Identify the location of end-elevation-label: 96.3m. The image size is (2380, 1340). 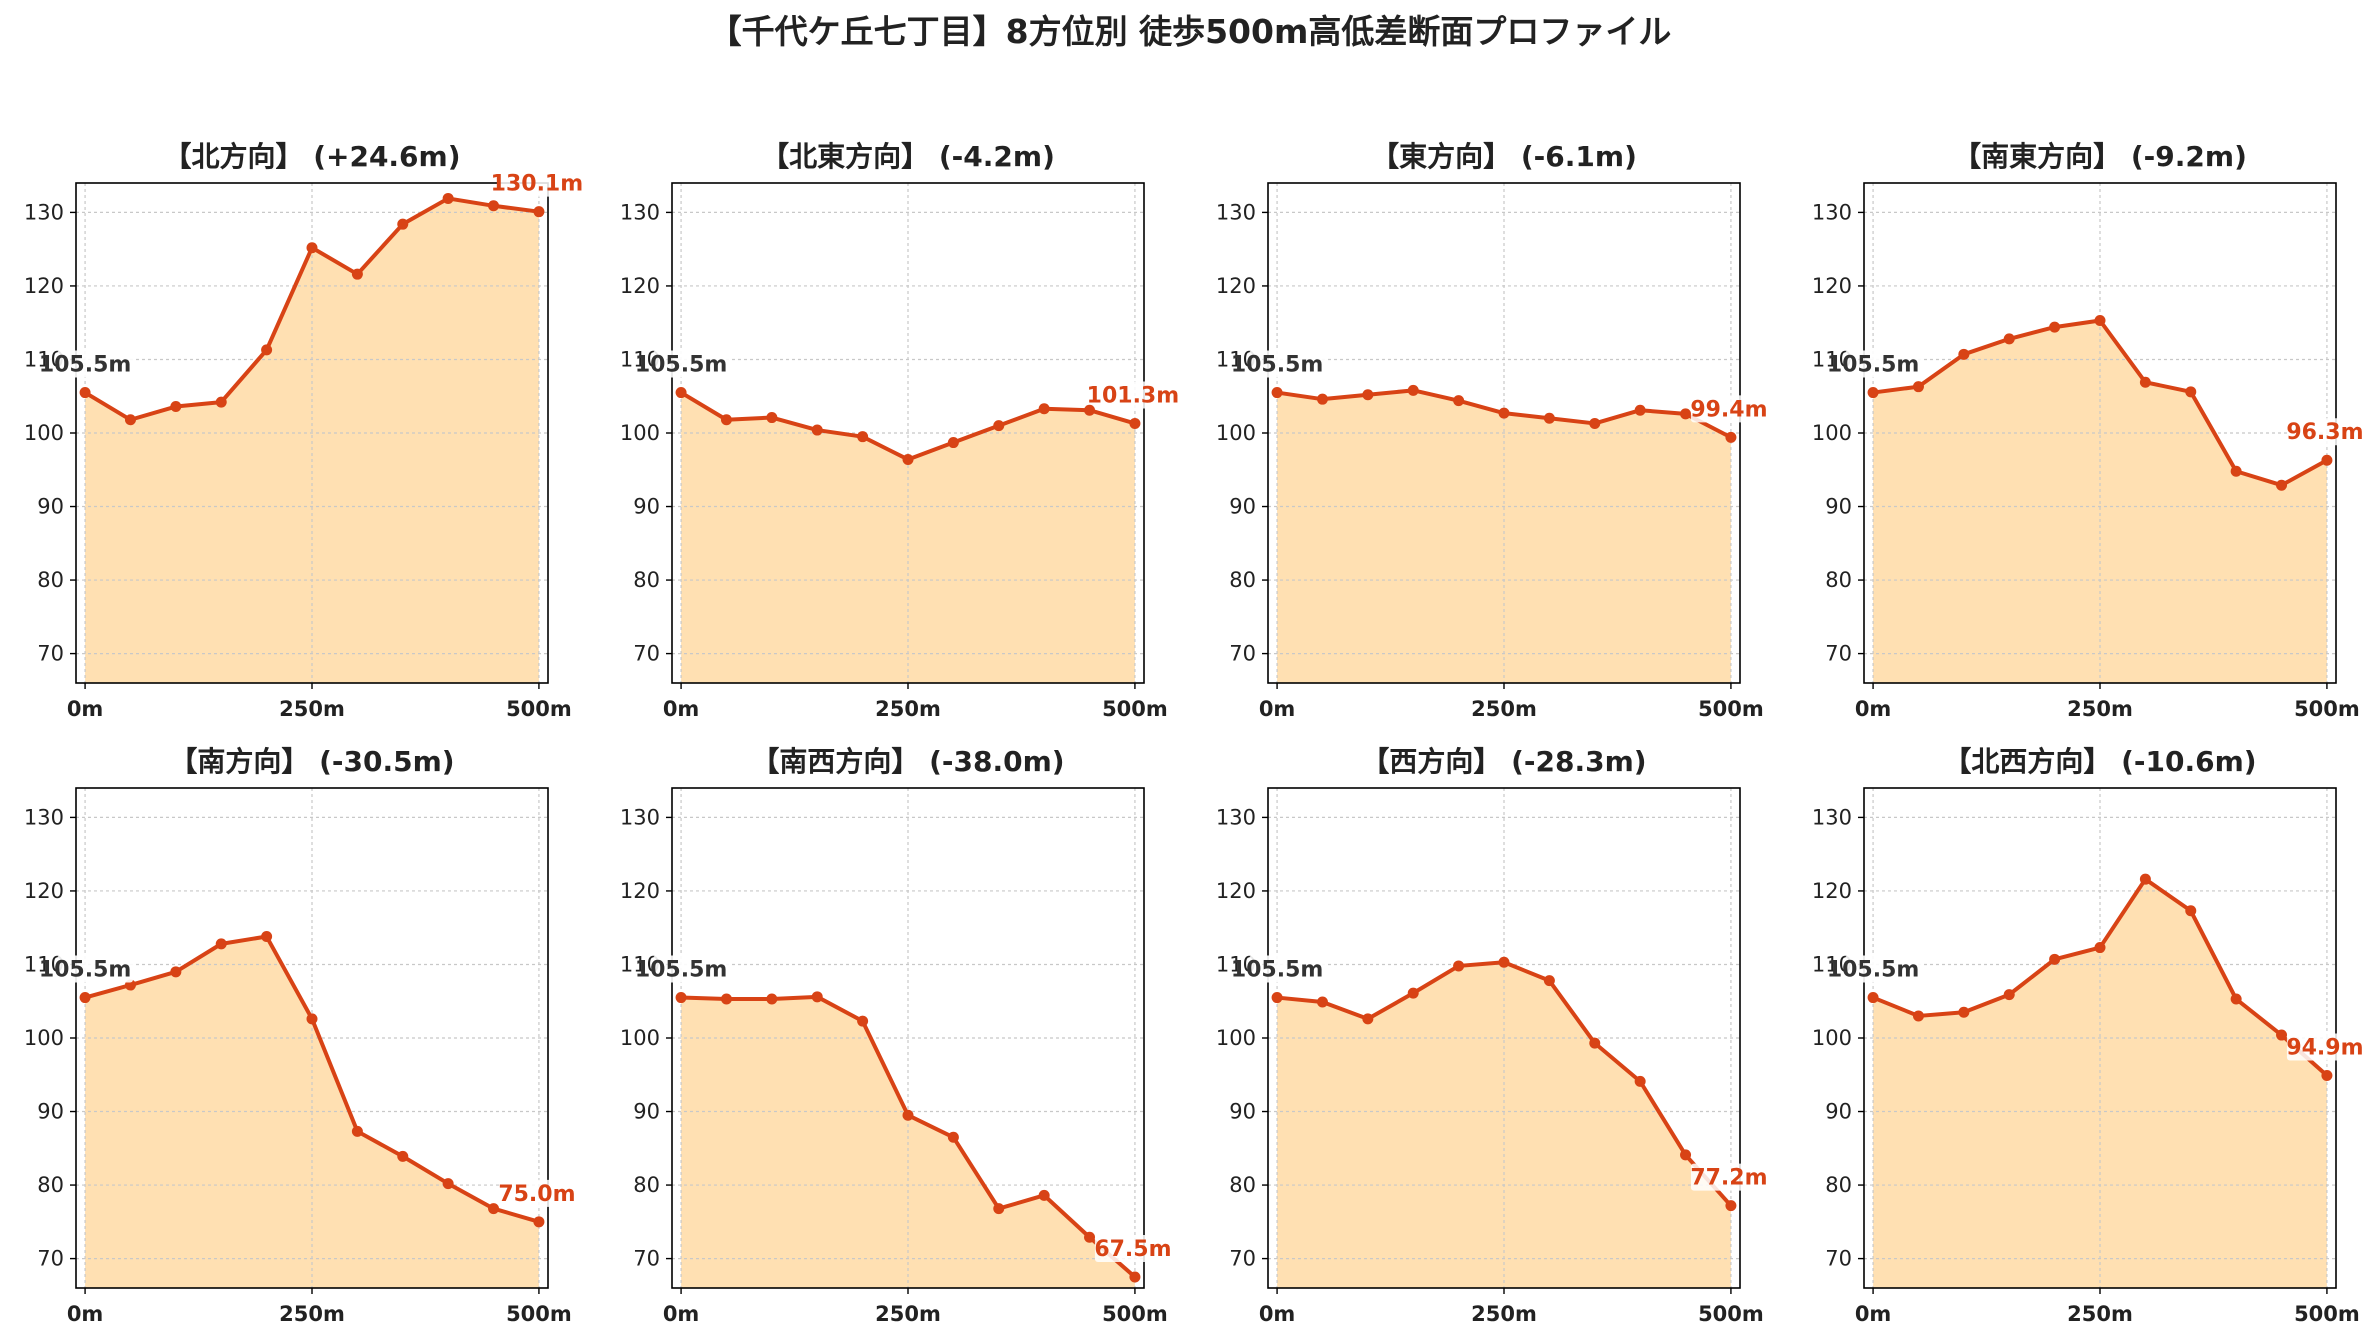
(2324, 432).